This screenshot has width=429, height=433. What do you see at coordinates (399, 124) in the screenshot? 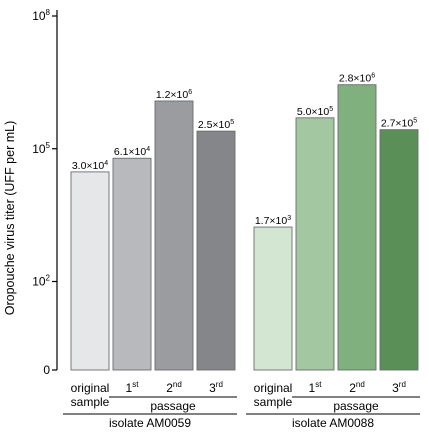
I see `bar-value-label: 2.7×105` at bounding box center [399, 124].